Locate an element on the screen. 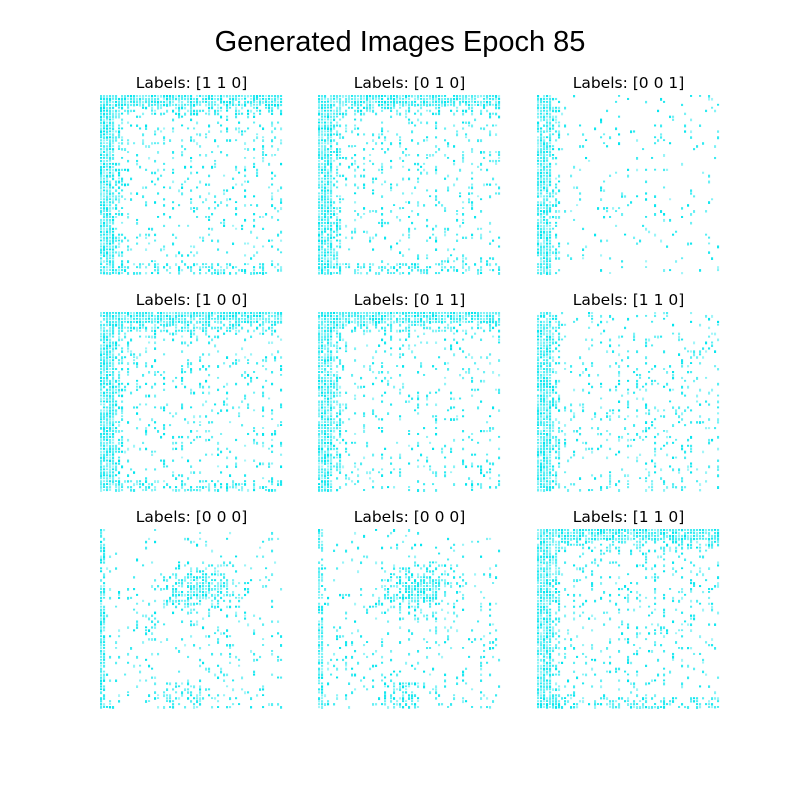 The height and width of the screenshot is (800, 800). image-panel: Labels: [1 0 0] is located at coordinates (191, 391).